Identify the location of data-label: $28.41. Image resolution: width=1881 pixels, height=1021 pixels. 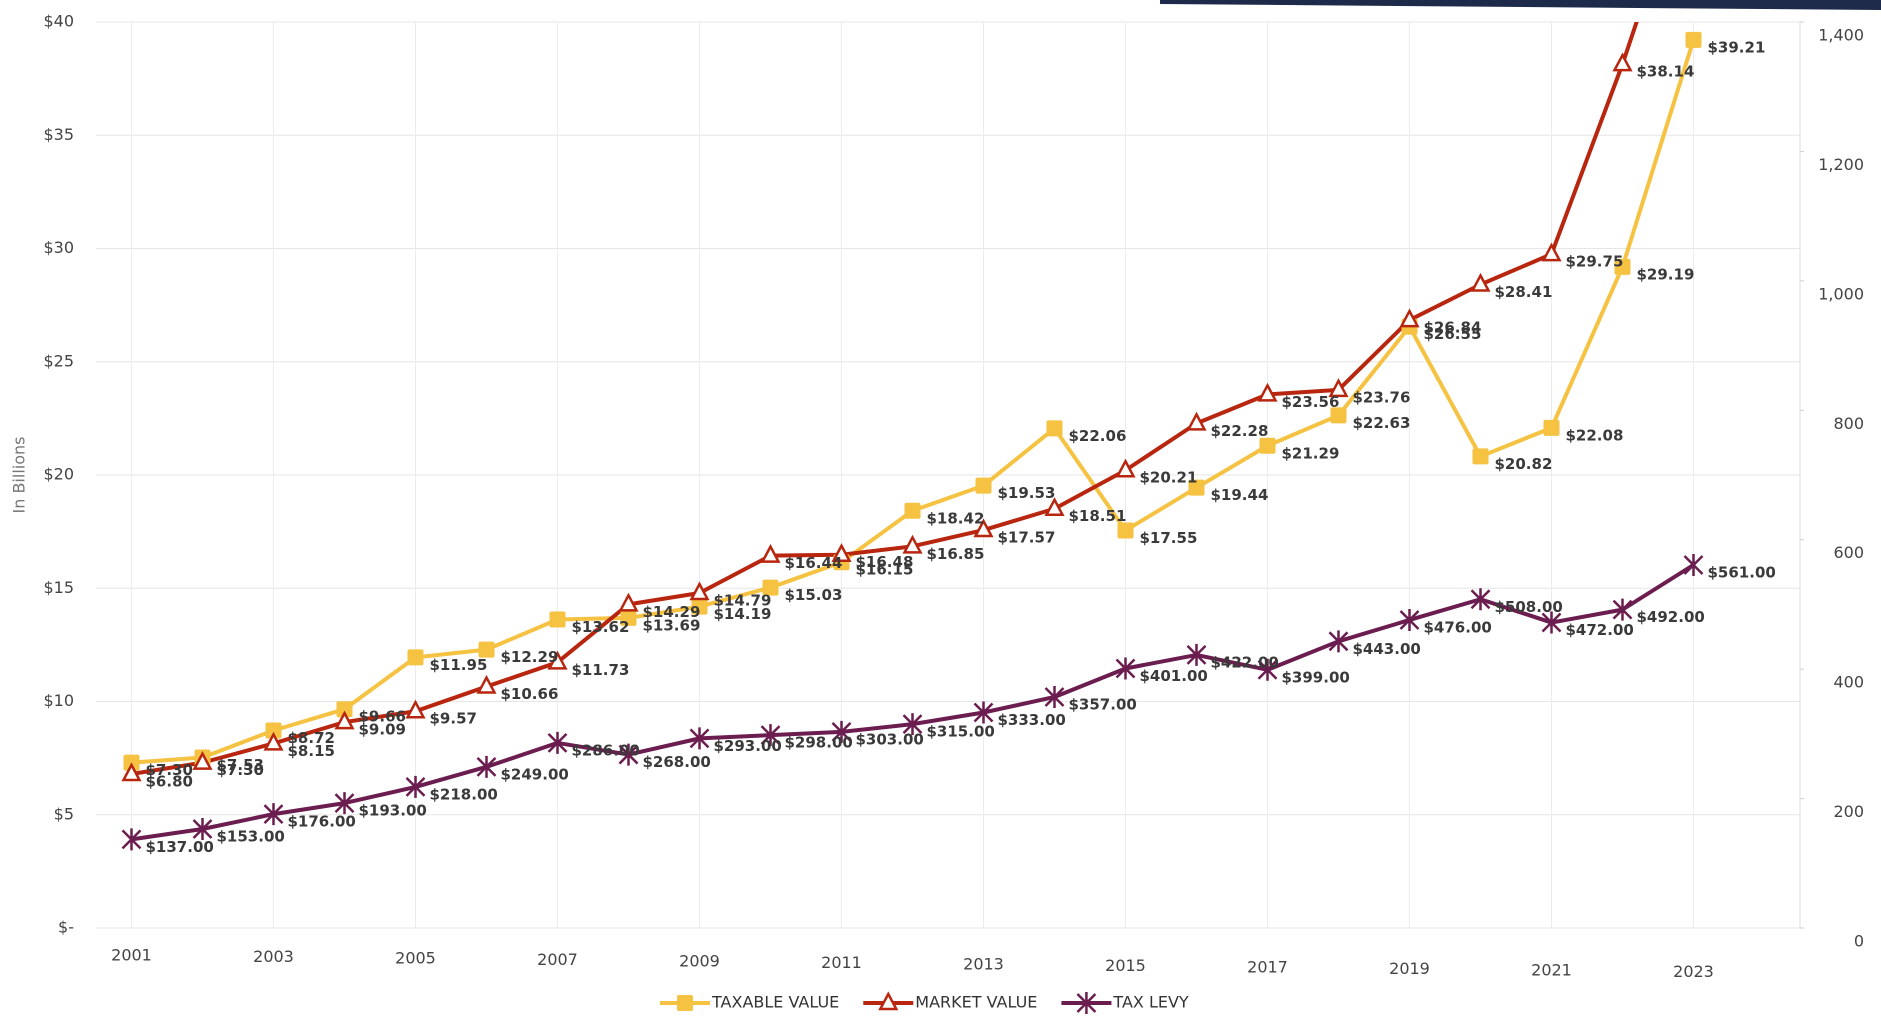
(1524, 292).